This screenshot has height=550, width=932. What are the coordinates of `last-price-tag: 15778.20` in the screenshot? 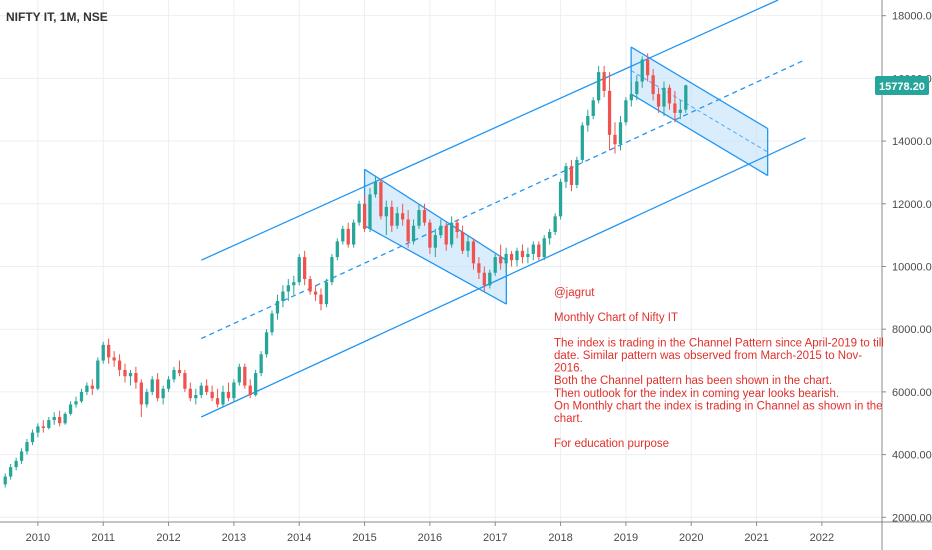 It's located at (902, 85).